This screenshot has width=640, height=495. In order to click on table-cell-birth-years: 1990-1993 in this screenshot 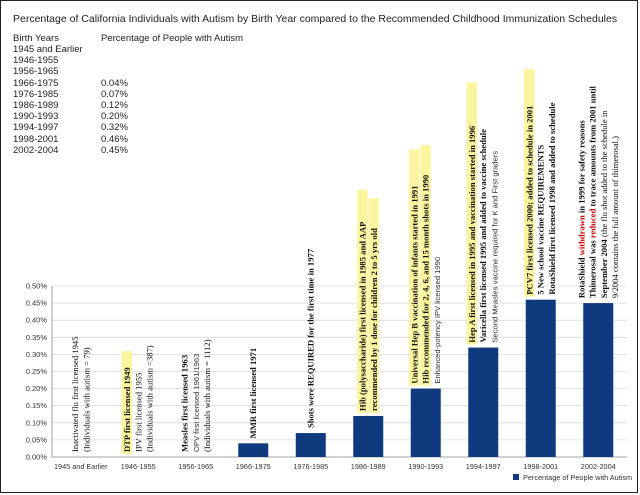, I will do `click(36, 117)`.